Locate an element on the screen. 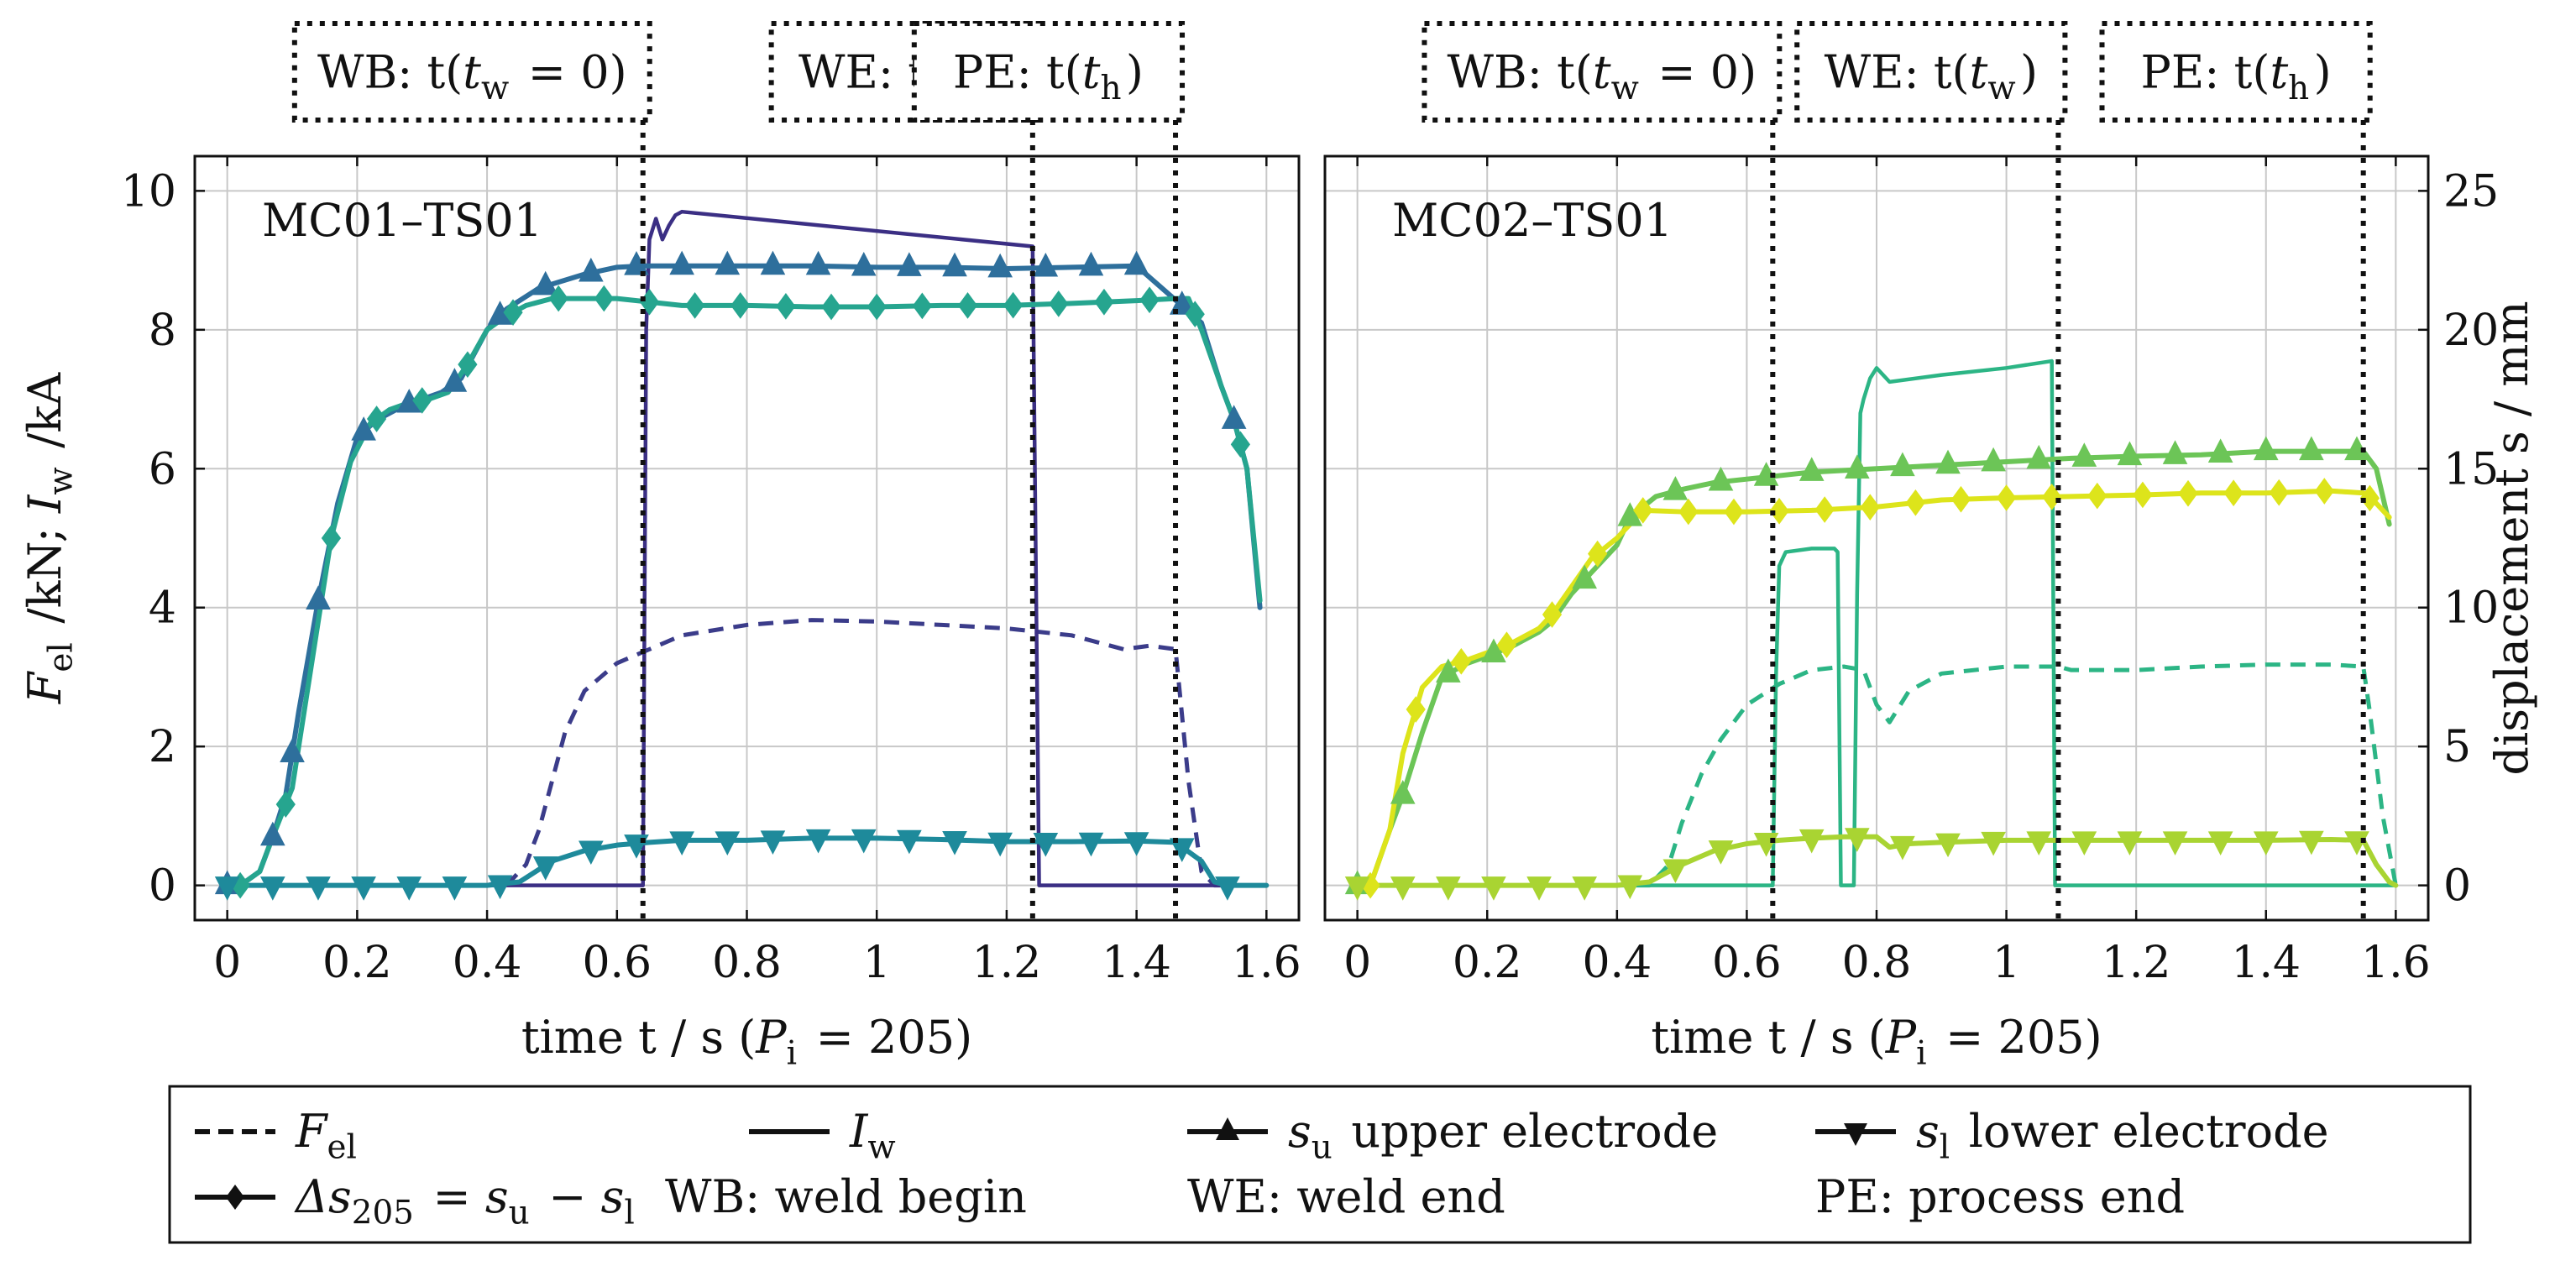  legend-sample-sl is located at coordinates (1856, 1134).